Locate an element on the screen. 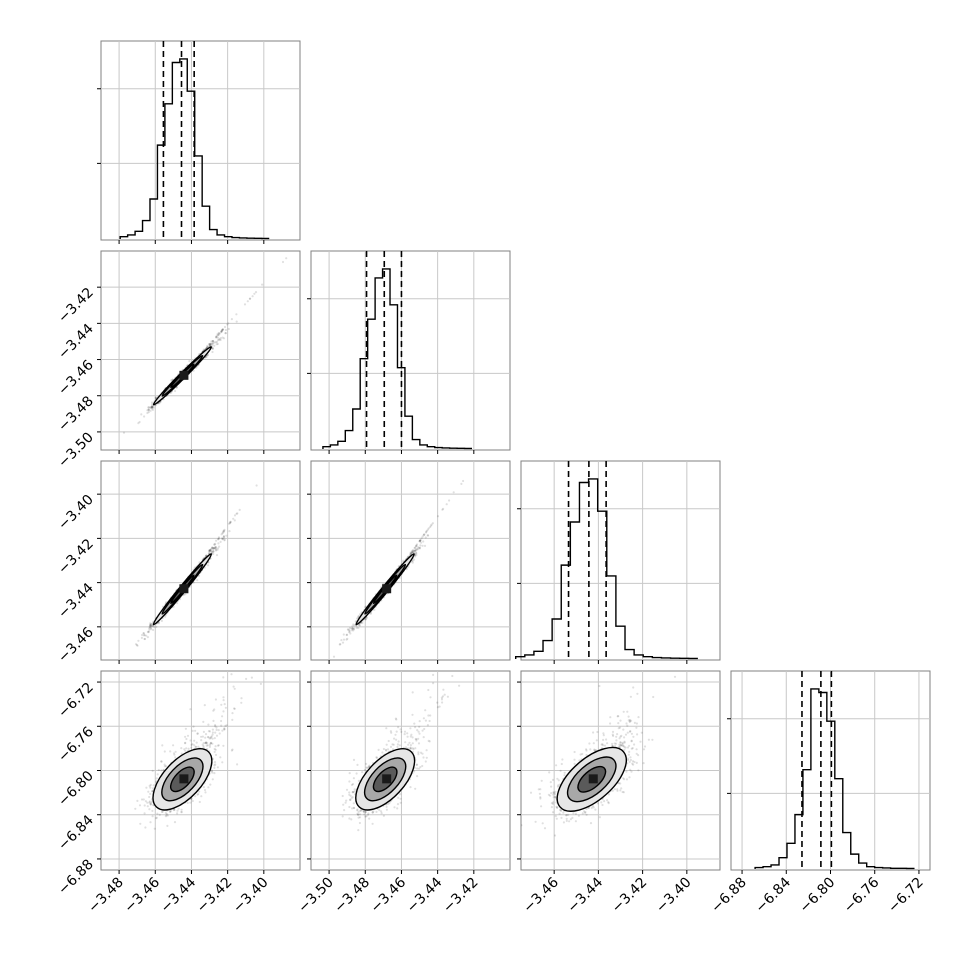 The height and width of the screenshot is (970, 970). panel-frame is located at coordinates (200, 560).